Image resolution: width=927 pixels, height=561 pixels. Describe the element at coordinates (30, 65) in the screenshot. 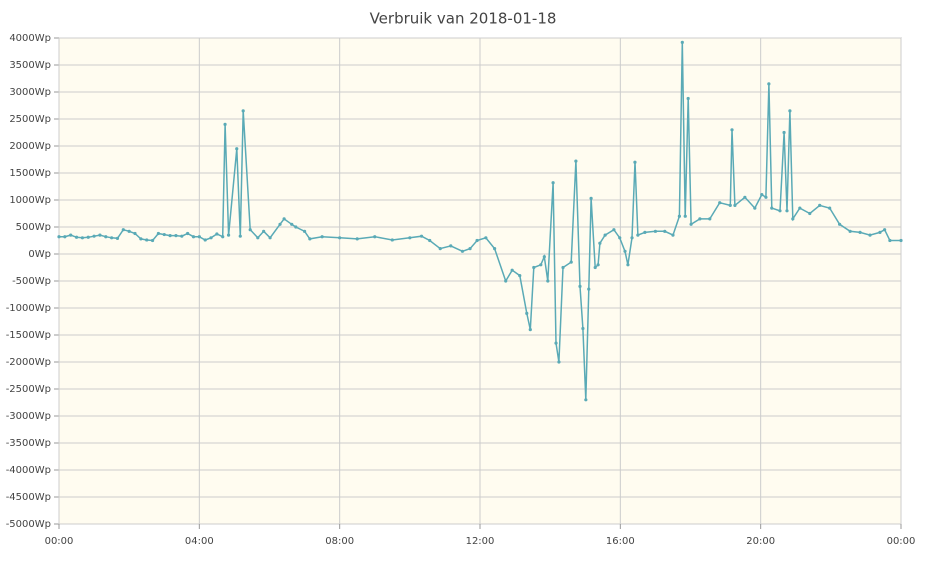

I see `y-tick-label: 3500Wp` at that location.